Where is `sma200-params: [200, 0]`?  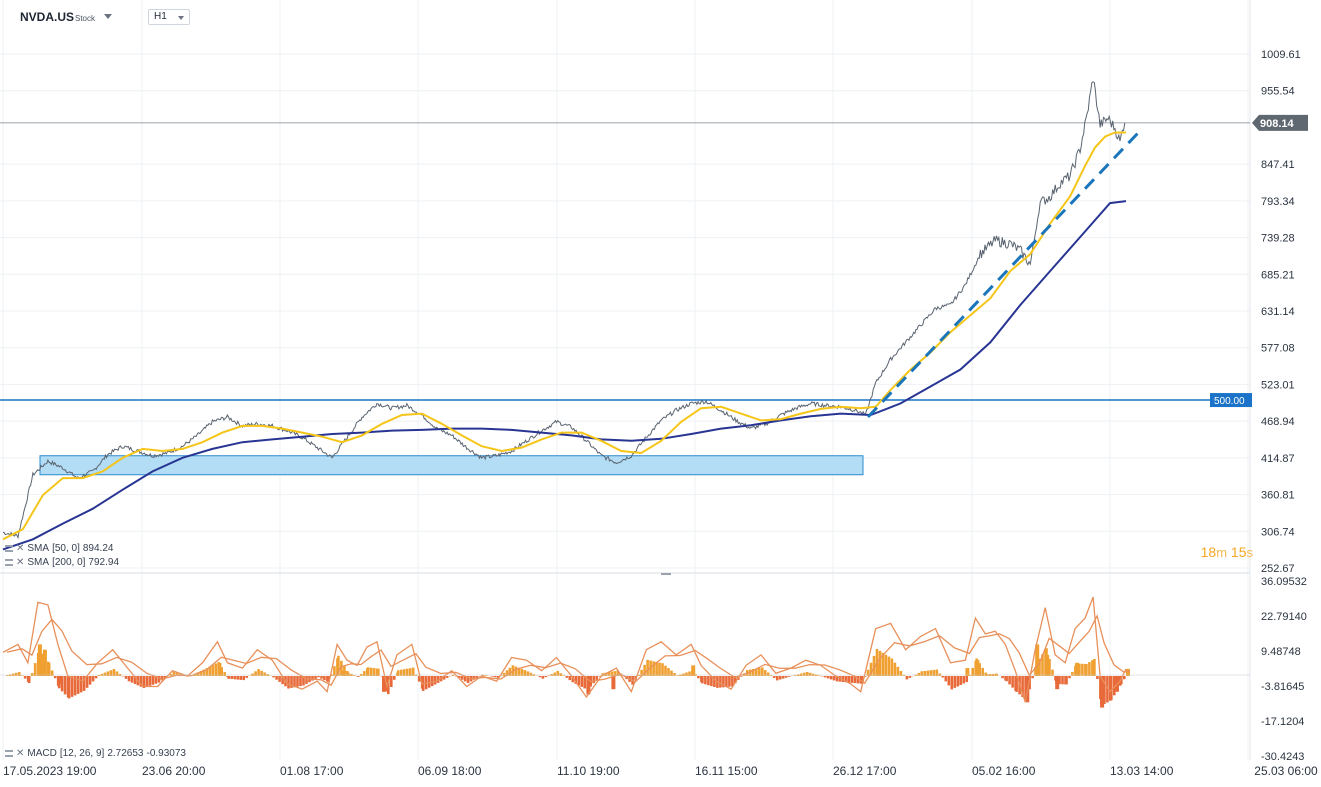
sma200-params: [200, 0] is located at coordinates (69, 562).